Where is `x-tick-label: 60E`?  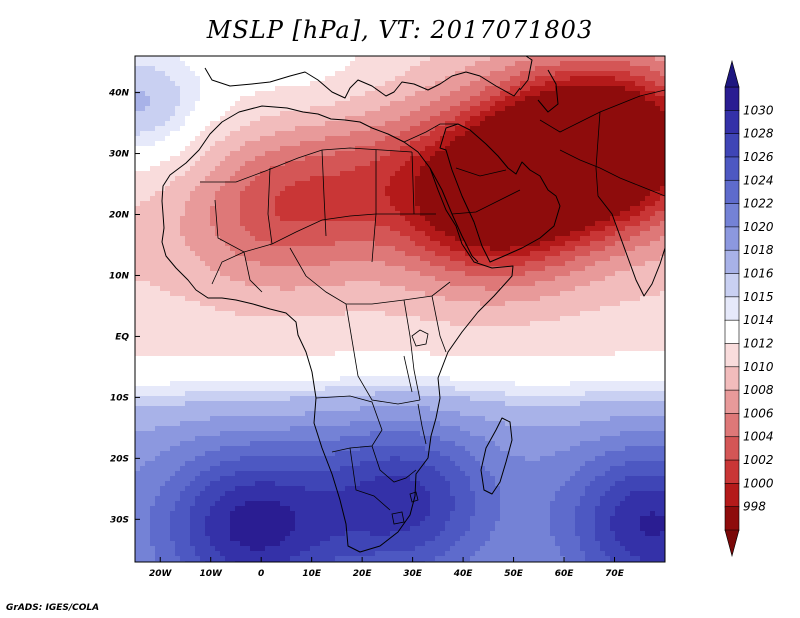
x-tick-label: 60E is located at coordinates (565, 574).